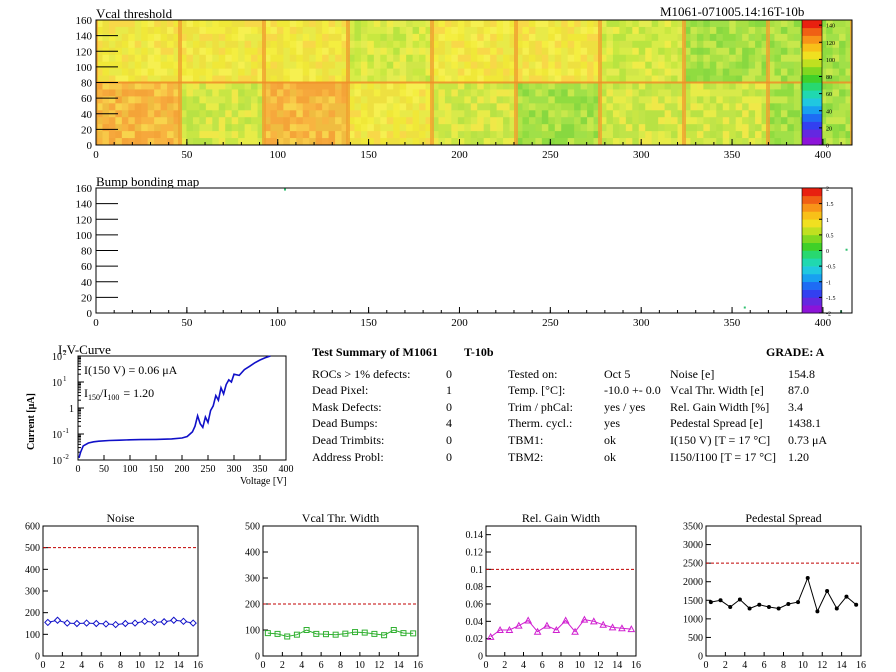 This screenshot has width=896, height=672. I want to click on roc-edge-column, so click(349, 113).